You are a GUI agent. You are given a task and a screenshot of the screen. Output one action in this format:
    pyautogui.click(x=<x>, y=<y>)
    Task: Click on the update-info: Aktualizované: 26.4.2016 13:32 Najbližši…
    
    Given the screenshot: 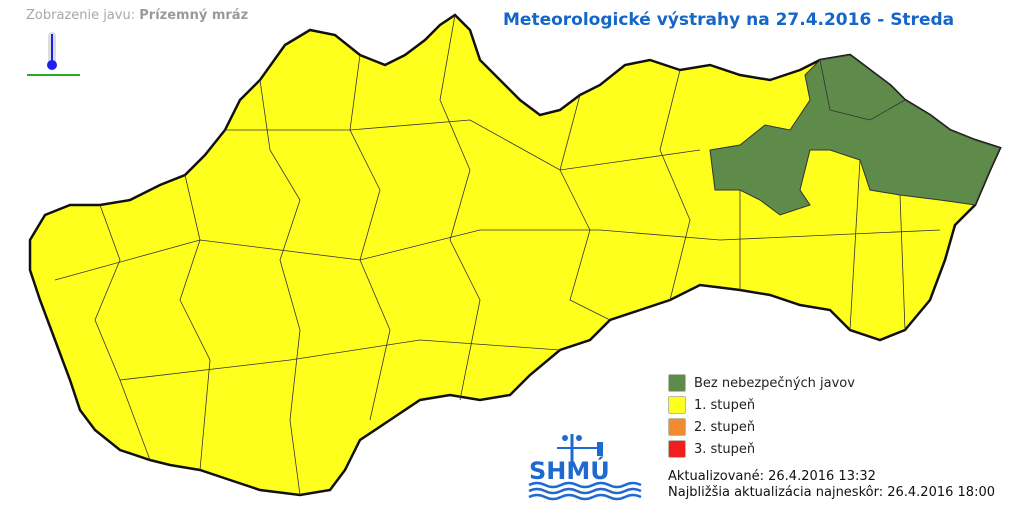 What is the action you would take?
    pyautogui.click(x=831, y=485)
    